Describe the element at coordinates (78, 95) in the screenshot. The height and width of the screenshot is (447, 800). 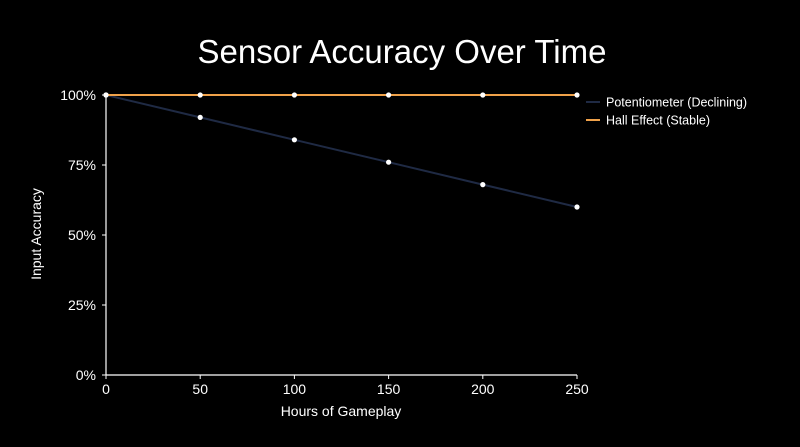
I see `y-tick-label: 100%` at that location.